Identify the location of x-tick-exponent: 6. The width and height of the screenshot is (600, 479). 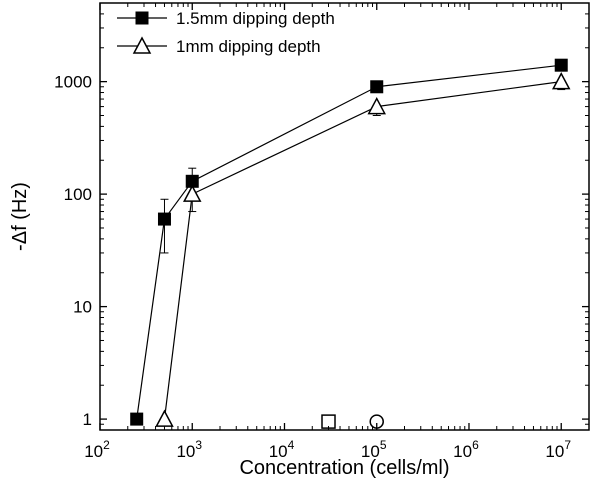
(475, 445).